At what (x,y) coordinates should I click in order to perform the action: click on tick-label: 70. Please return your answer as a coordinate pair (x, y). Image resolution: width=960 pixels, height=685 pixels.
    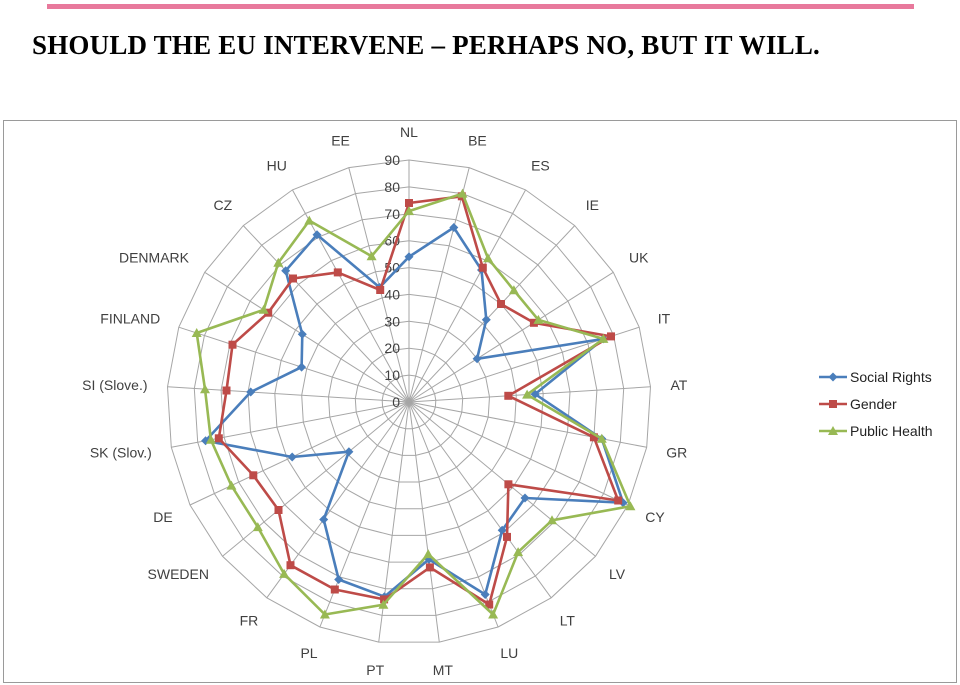
    Looking at the image, I should click on (392, 214).